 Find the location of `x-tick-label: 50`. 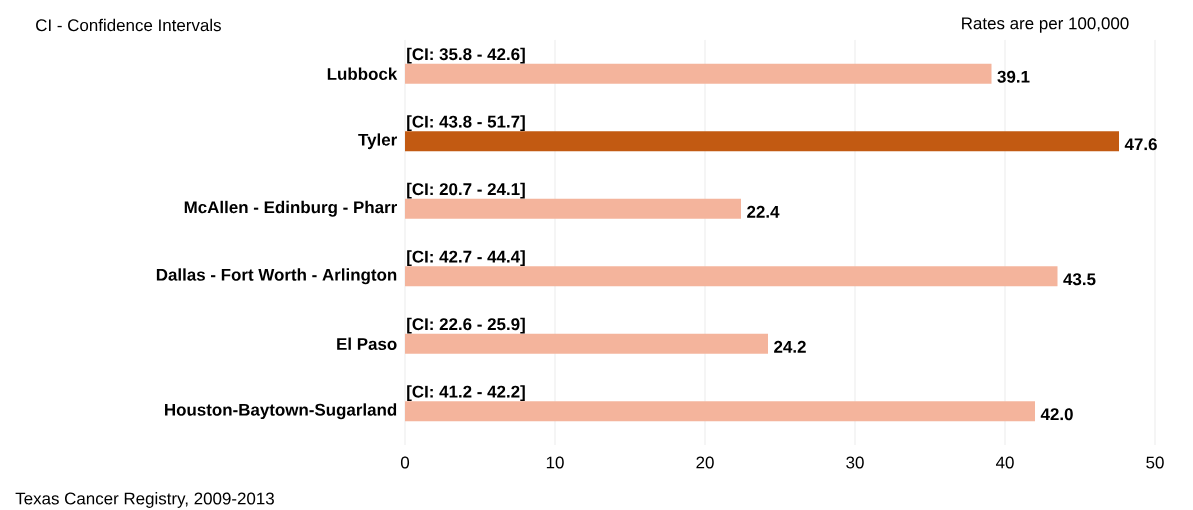

x-tick-label: 50 is located at coordinates (1155, 462).